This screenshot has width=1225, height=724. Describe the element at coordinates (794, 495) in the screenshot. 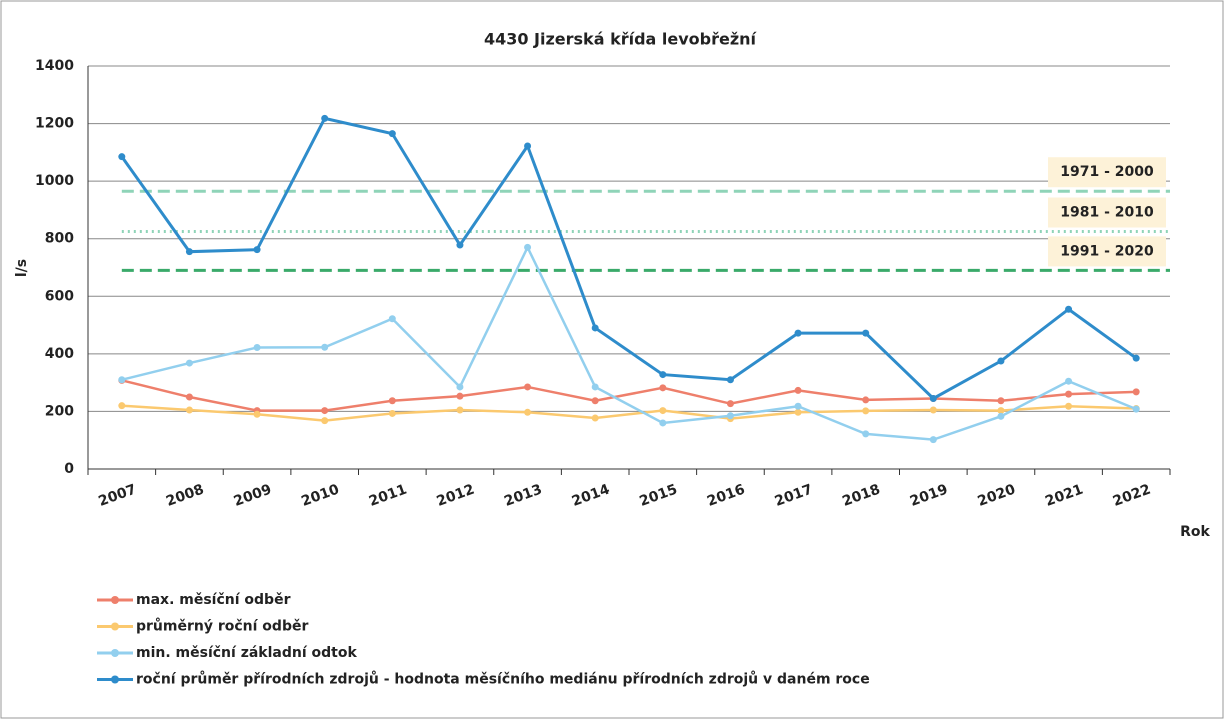

I see `x-tick-label: 2017` at that location.